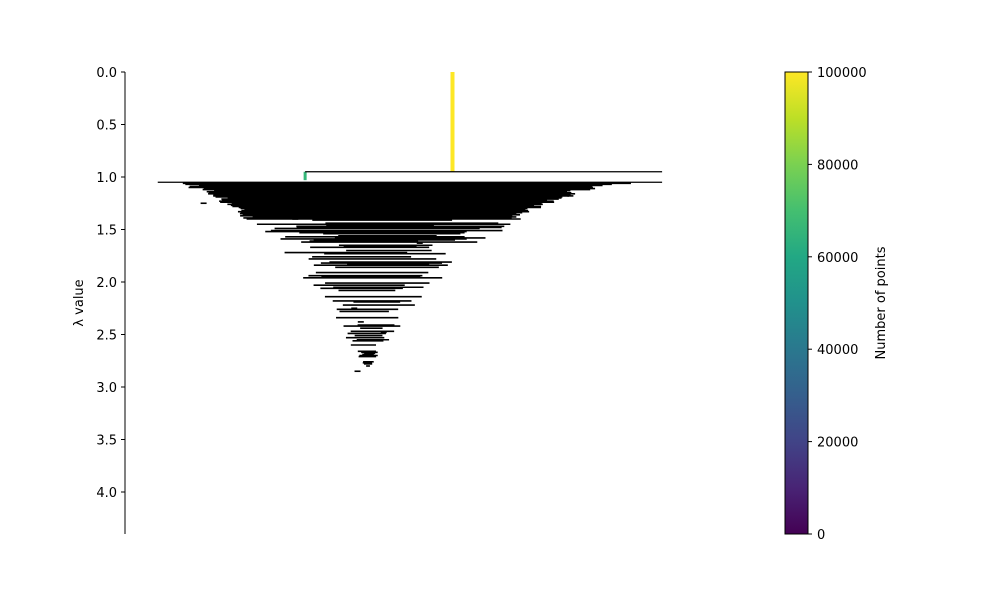 The height and width of the screenshot is (600, 1000). What do you see at coordinates (796, 303) in the screenshot?
I see `colorbar` at bounding box center [796, 303].